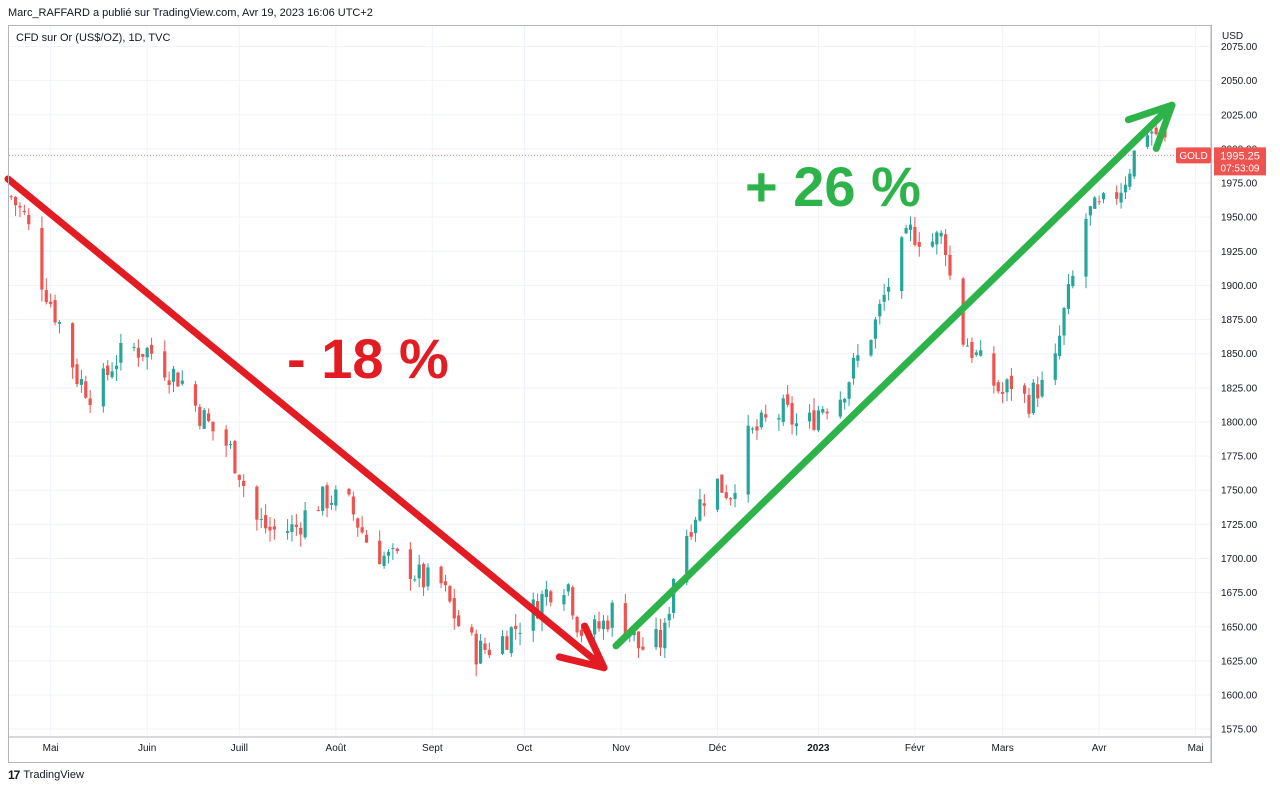  What do you see at coordinates (432, 748) in the screenshot?
I see `x-tick-label: Sept` at bounding box center [432, 748].